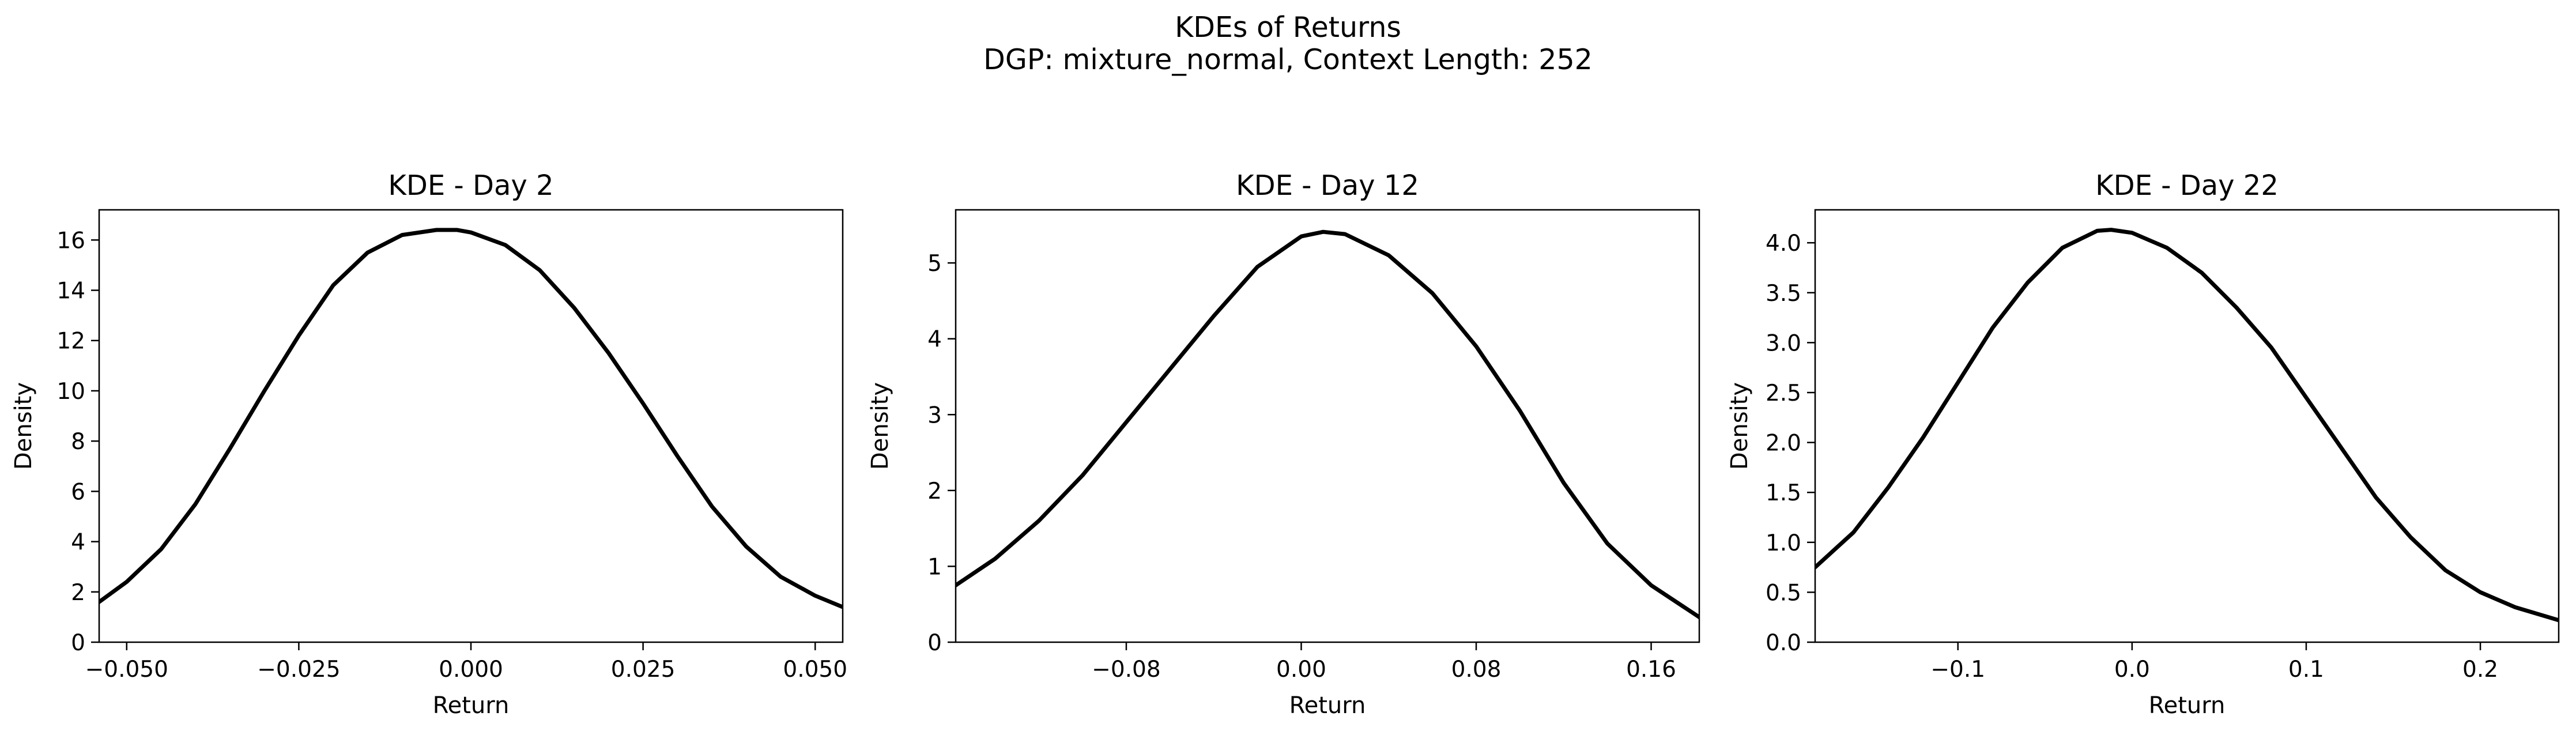 The height and width of the screenshot is (735, 2576). Describe the element at coordinates (934, 567) in the screenshot. I see `panel-2-y-tick-label: 1` at that location.